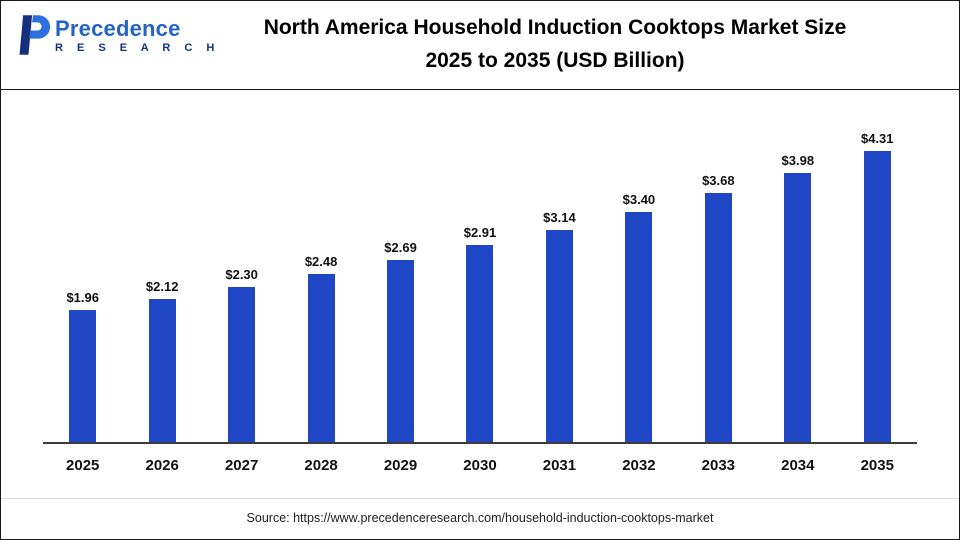  I want to click on x-tick-label: 2035, so click(877, 465).